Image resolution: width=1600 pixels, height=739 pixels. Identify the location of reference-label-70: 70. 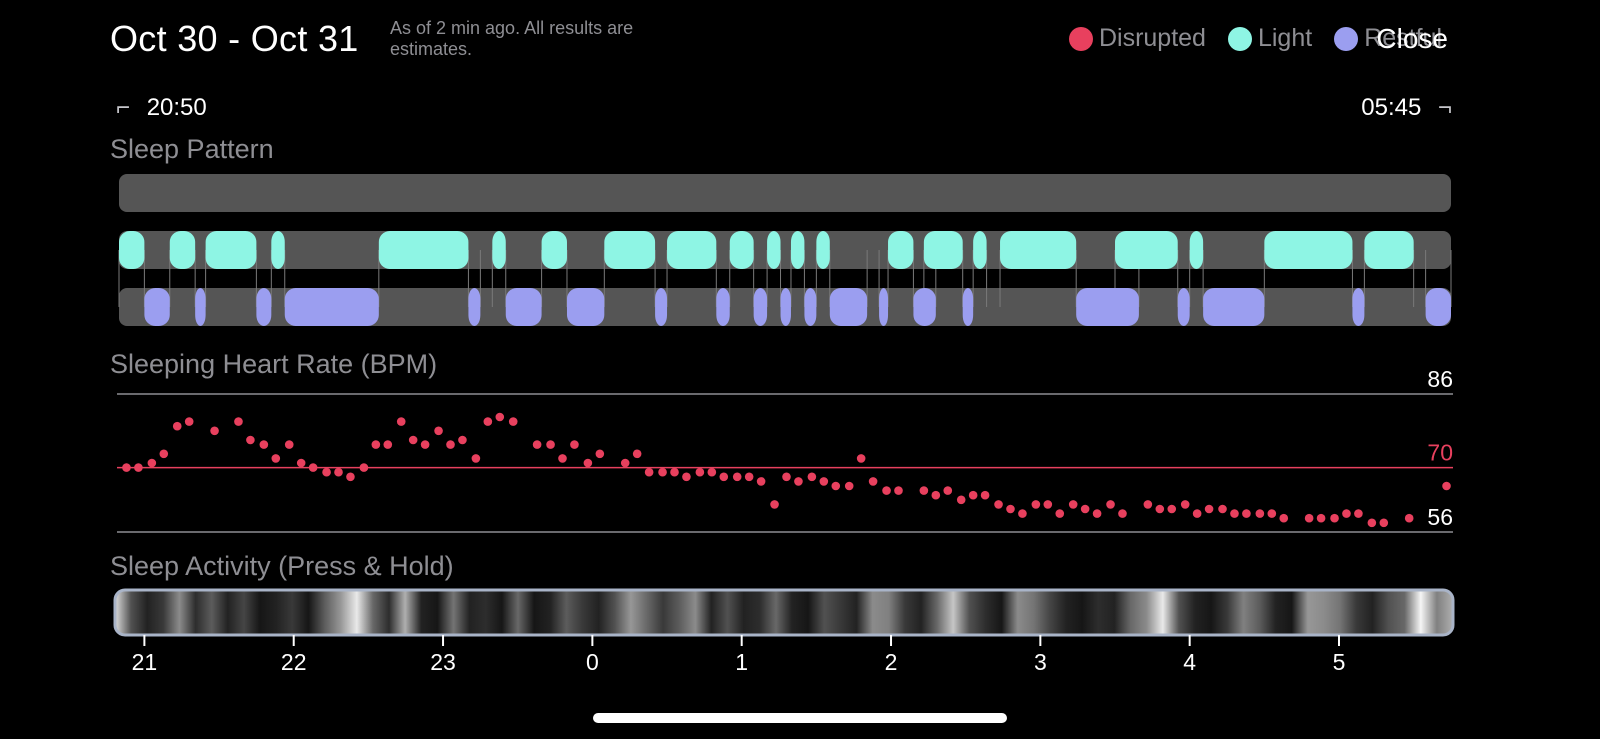
(1440, 453).